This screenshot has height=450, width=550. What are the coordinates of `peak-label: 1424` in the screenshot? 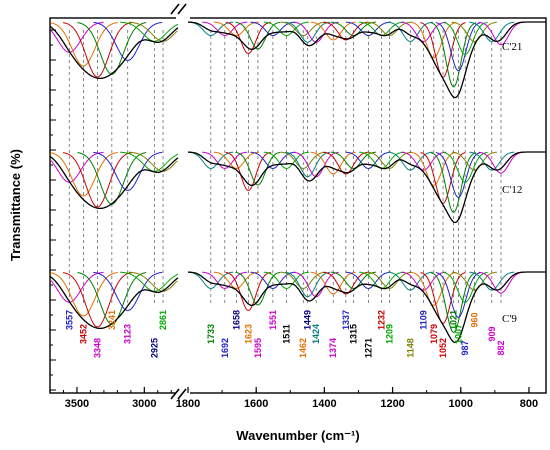 It's located at (316, 334).